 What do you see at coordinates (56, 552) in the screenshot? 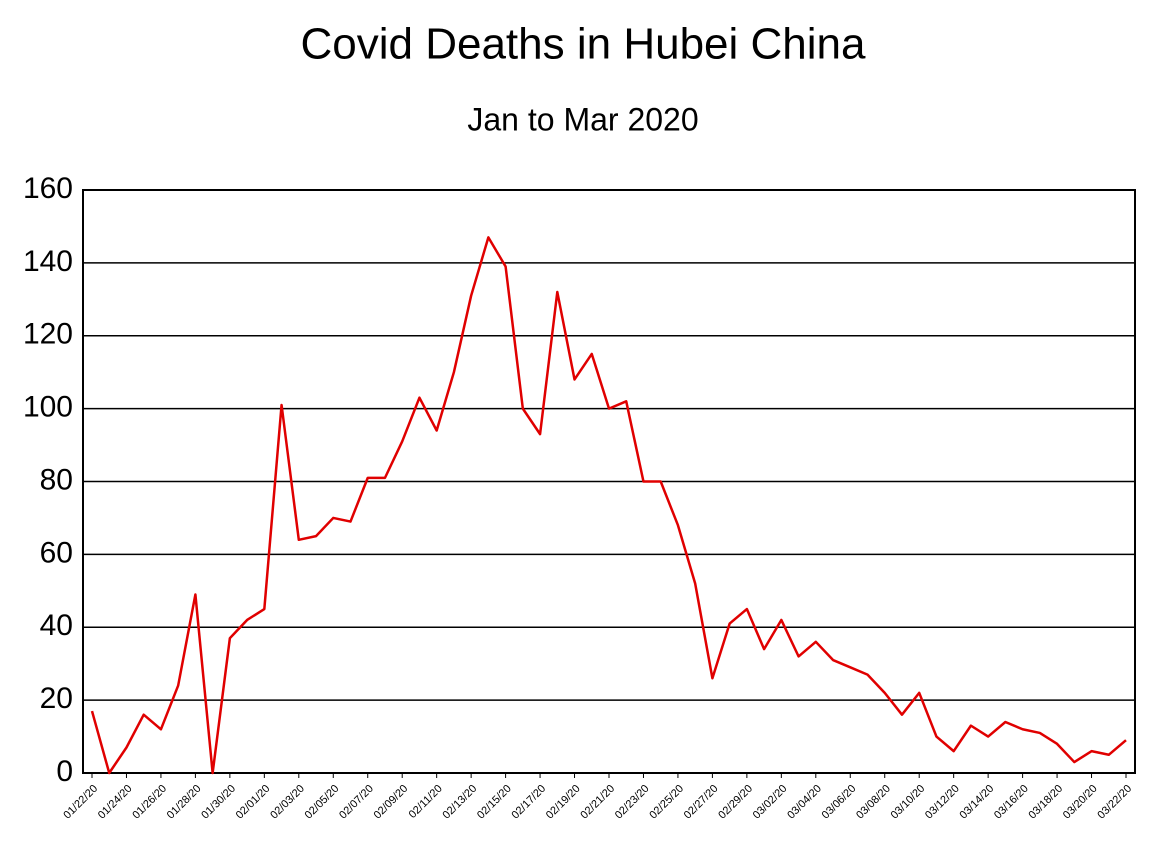
I see `y-tick-label: 60` at bounding box center [56, 552].